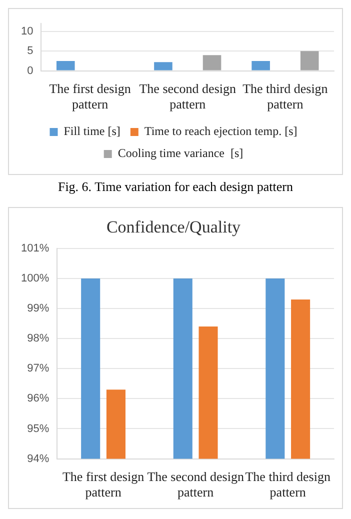 The image size is (351, 519). Describe the element at coordinates (181, 153) in the screenshot. I see `legend-label: Cooling time variance [s]` at that location.